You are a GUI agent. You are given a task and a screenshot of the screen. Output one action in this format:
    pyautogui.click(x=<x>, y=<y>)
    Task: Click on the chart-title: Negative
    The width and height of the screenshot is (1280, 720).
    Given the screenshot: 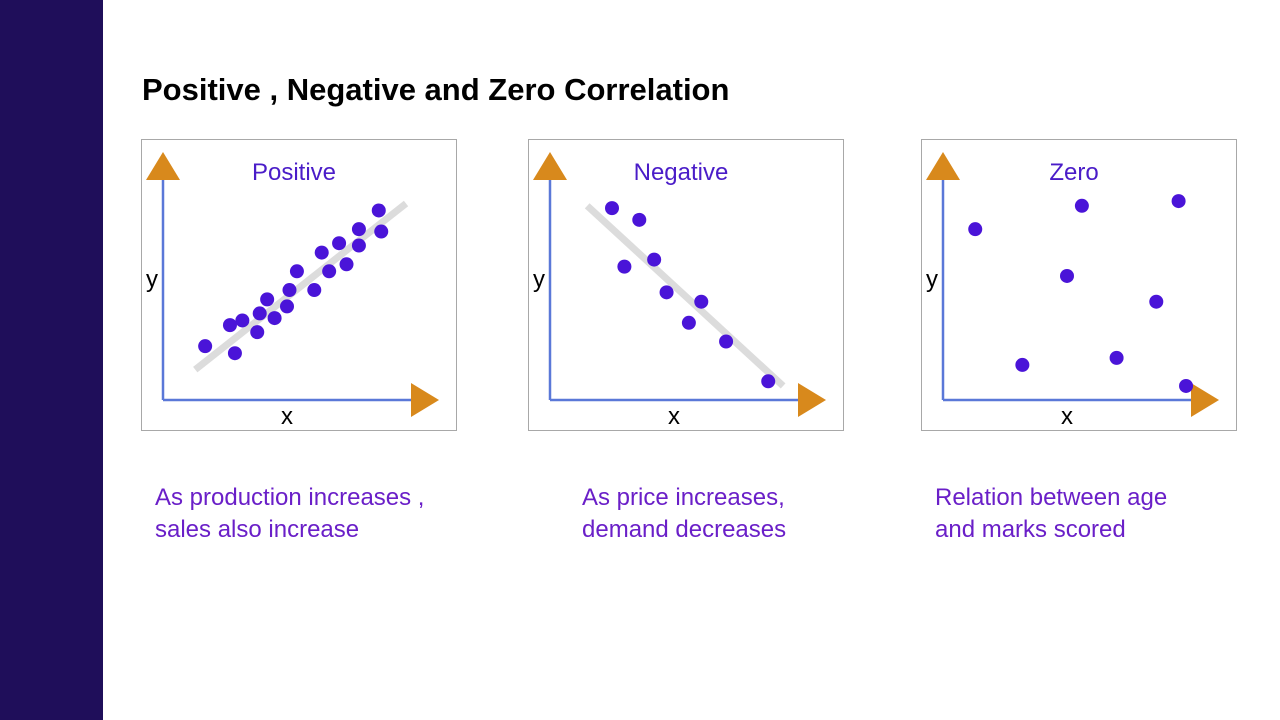 What is the action you would take?
    pyautogui.click(x=681, y=172)
    